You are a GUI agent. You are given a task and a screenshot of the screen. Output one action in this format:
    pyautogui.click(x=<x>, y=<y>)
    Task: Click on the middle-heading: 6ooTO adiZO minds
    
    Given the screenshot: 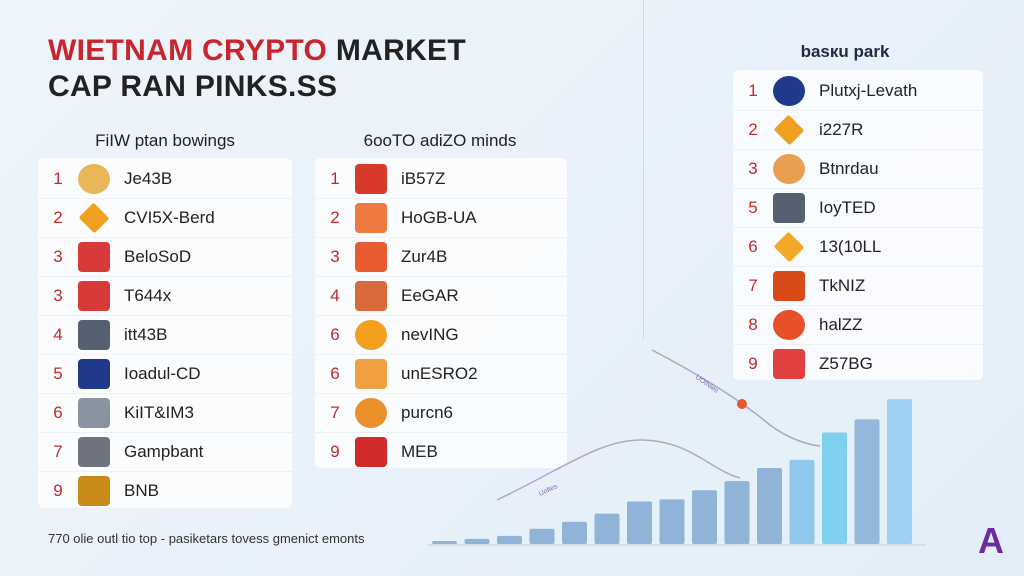 What is the action you would take?
    pyautogui.click(x=440, y=140)
    